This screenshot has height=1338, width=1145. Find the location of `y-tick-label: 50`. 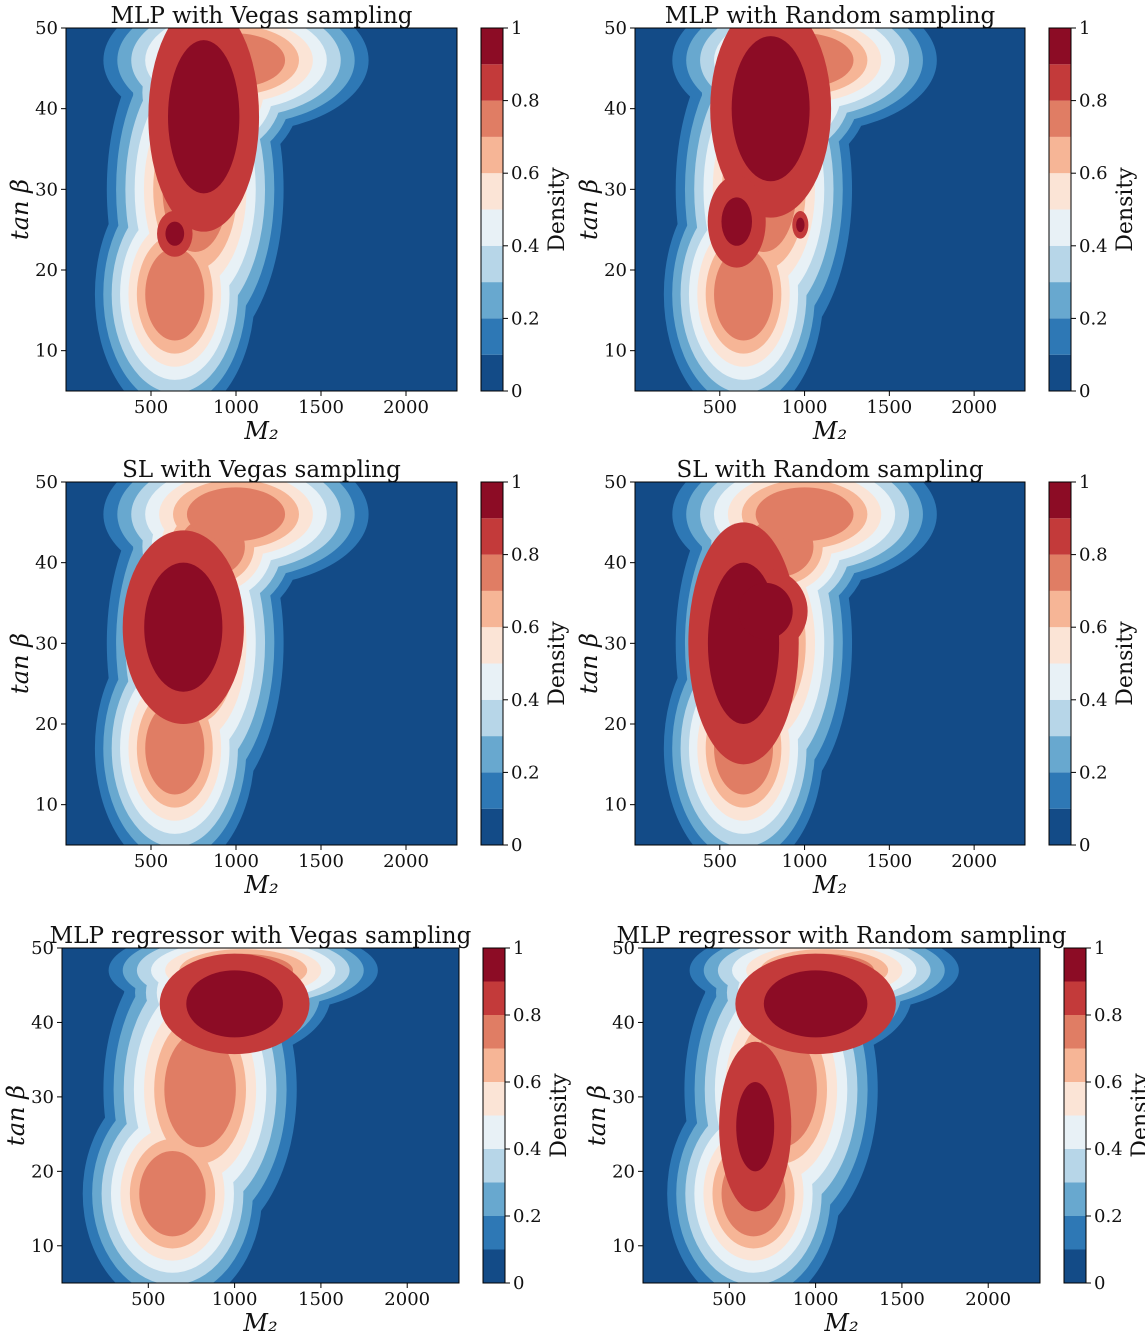

y-tick-label: 50 is located at coordinates (46, 482).